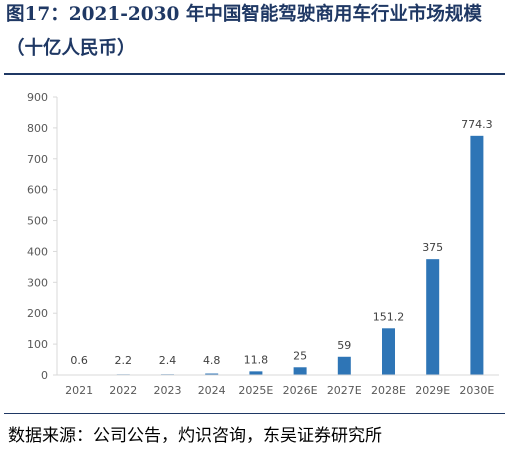  I want to click on data-label-2022: 2.2, so click(124, 360).